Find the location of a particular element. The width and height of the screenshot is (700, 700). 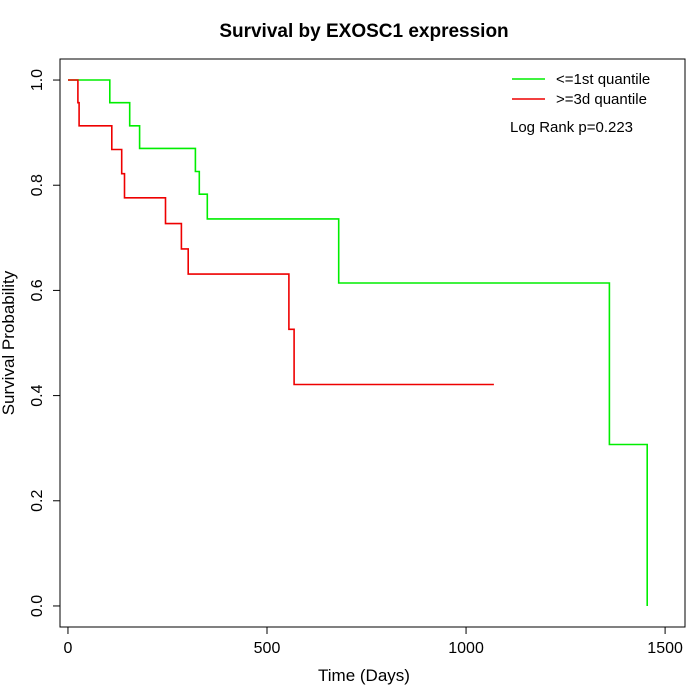

y-tick-label: 0.4 is located at coordinates (37, 395).